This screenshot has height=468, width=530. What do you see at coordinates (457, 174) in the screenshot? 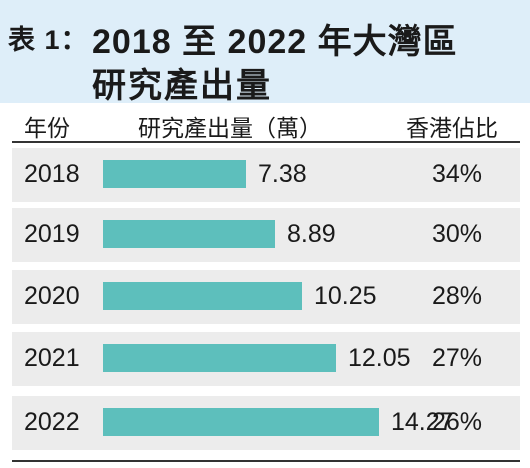
I see `row-share-value: 34%` at bounding box center [457, 174].